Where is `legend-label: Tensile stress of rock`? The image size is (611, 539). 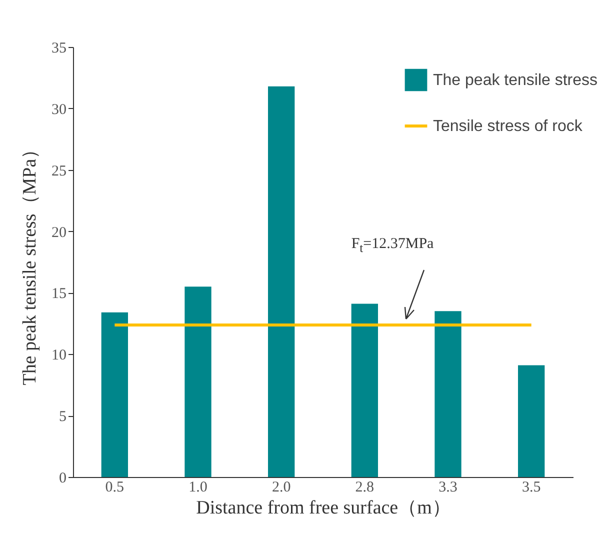
legend-label: Tensile stress of rock is located at coordinates (508, 126).